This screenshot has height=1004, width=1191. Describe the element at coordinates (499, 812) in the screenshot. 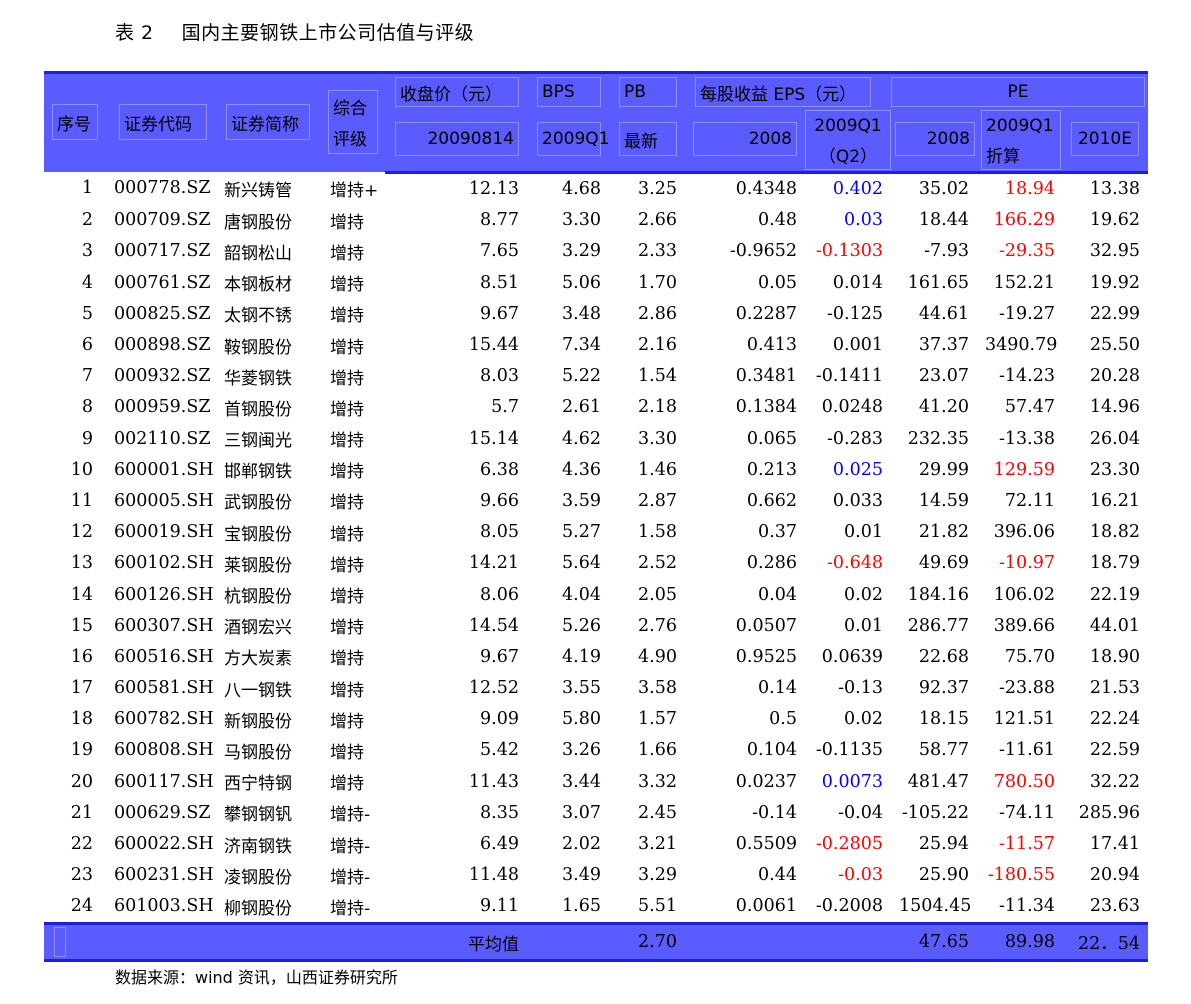

I see `row-close: 8.35` at that location.